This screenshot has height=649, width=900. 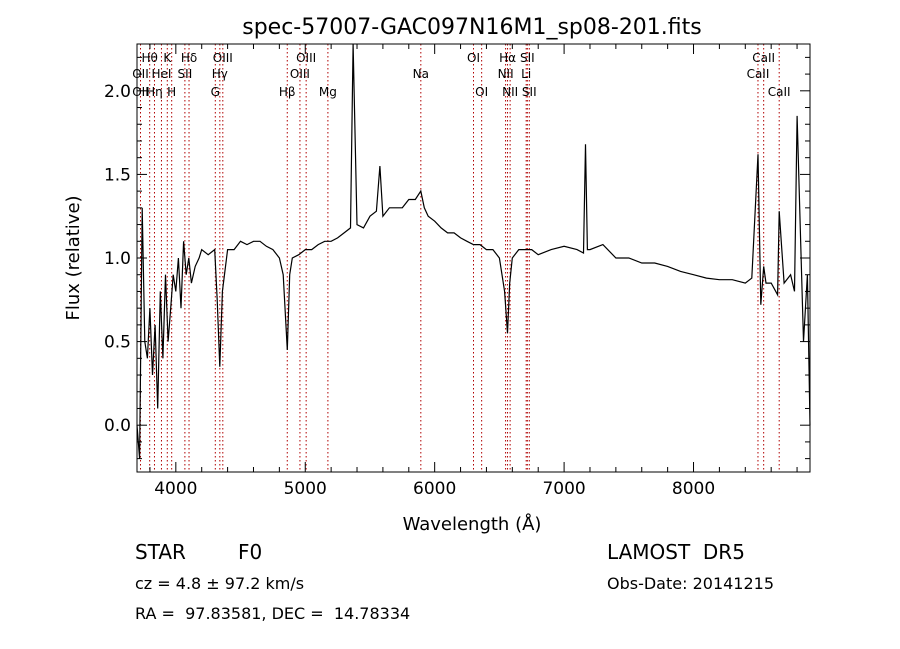 I want to click on spectral-subclass: F0, so click(x=250, y=552).